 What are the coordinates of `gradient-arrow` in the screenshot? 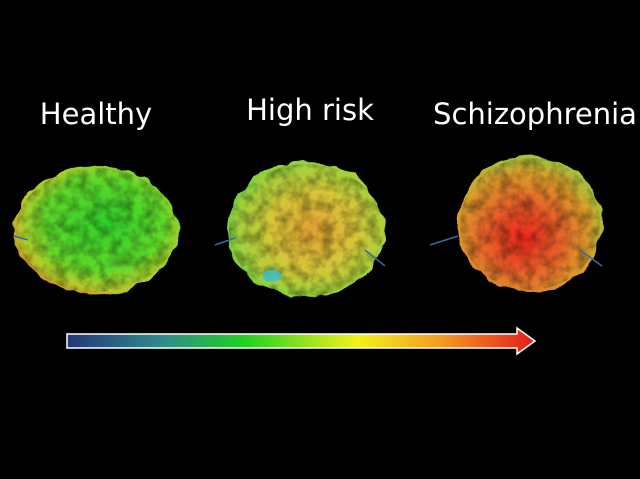 It's located at (301, 341).